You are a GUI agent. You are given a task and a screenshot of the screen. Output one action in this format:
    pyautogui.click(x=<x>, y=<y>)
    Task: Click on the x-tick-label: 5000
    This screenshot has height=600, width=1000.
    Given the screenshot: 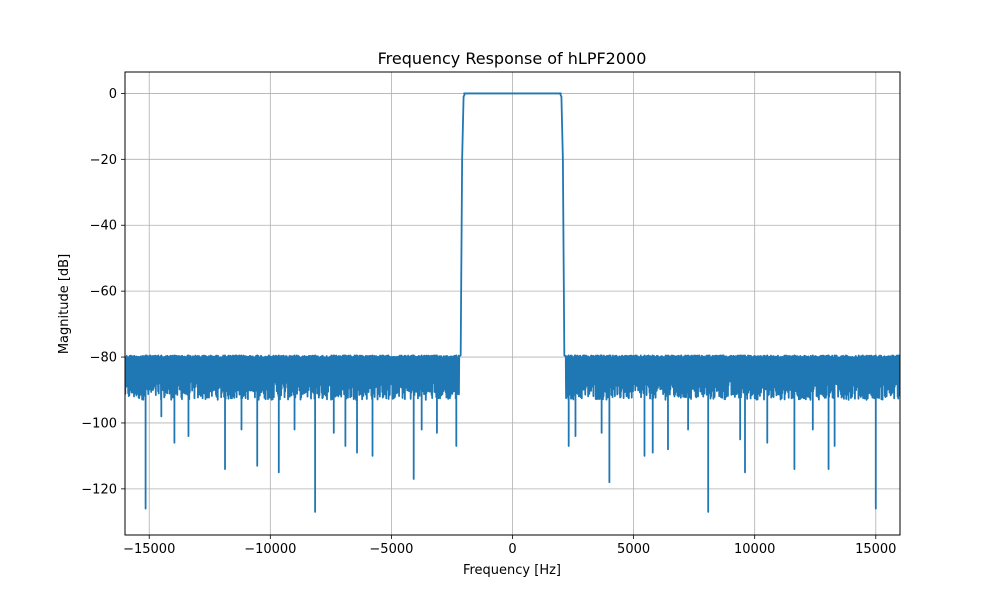 What is the action you would take?
    pyautogui.click(x=633, y=549)
    